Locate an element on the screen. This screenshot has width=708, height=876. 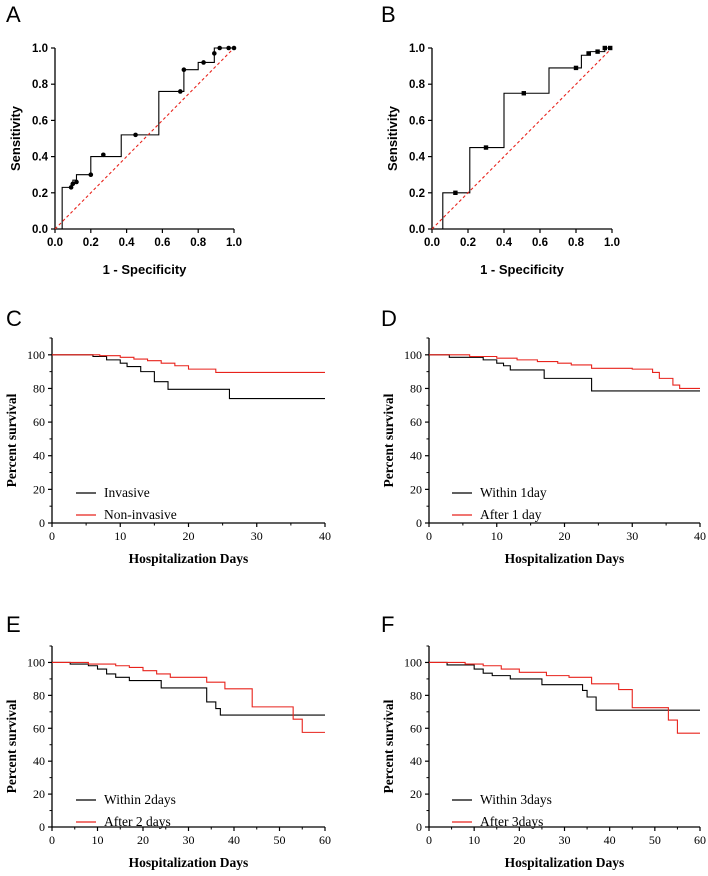
panel-label: C is located at coordinates (14, 318).